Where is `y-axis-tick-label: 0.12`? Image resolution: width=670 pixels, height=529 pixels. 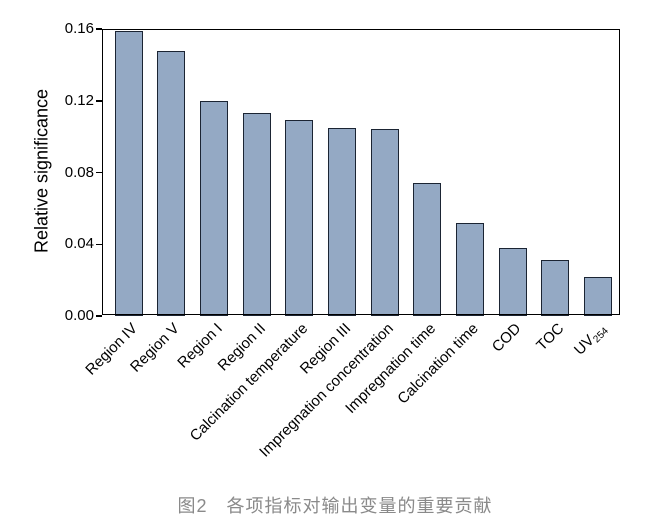 y-axis-tick-label: 0.12 is located at coordinates (79, 100).